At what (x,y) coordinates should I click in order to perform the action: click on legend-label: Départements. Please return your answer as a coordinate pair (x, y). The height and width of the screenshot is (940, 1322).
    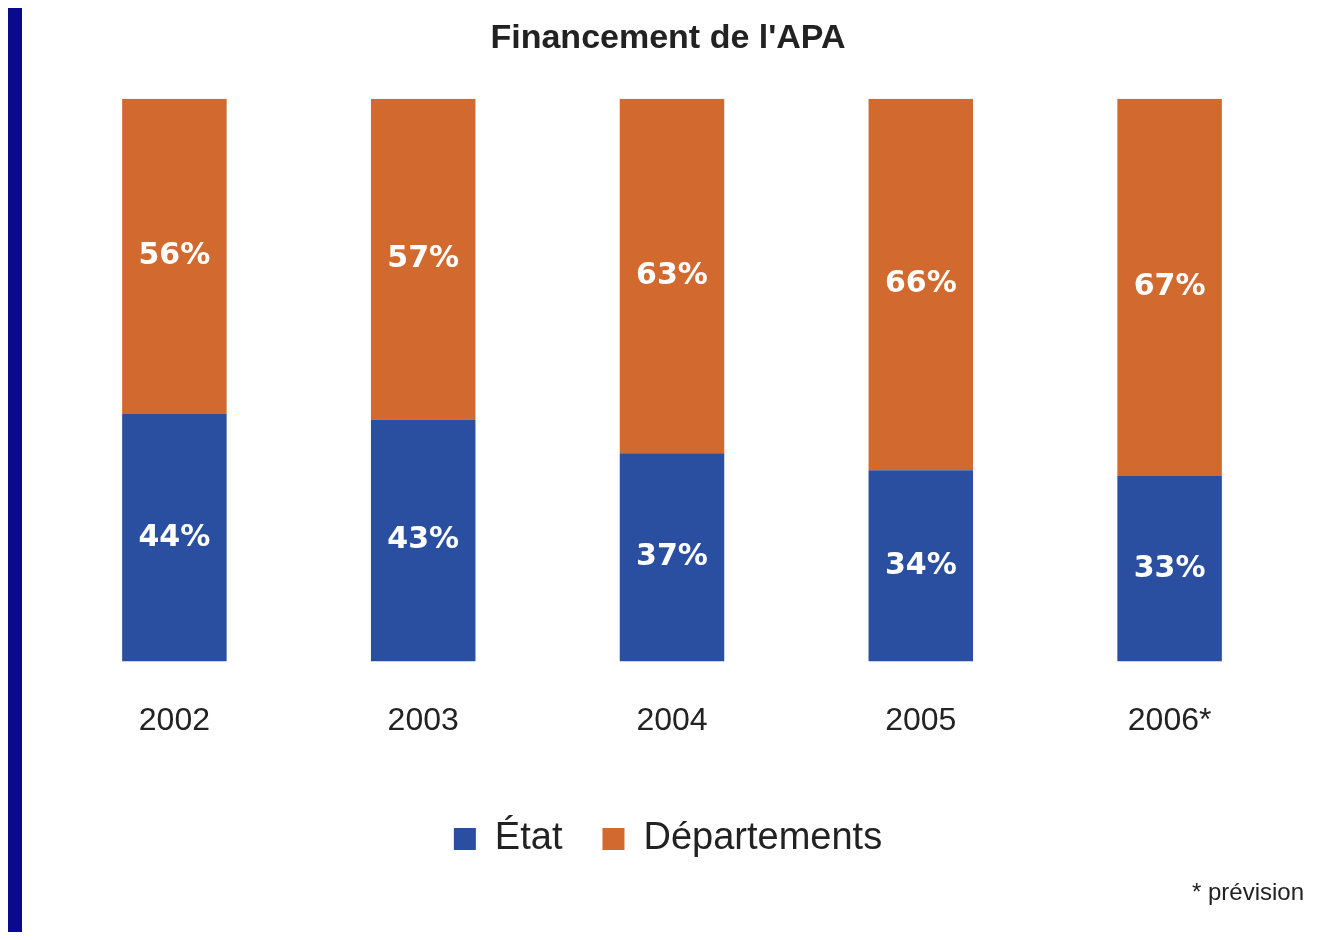
    Looking at the image, I should click on (763, 836).